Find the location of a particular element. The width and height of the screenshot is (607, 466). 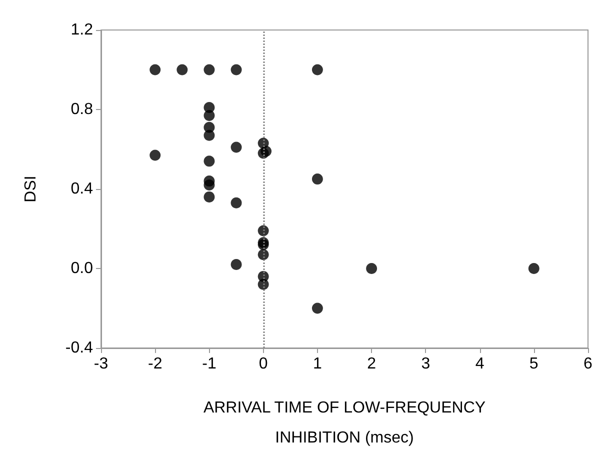

x-axis-title: ARRIVAL TIME OF LOW-FREQUENCY INHIBITION (msec) is located at coordinates (344, 423).